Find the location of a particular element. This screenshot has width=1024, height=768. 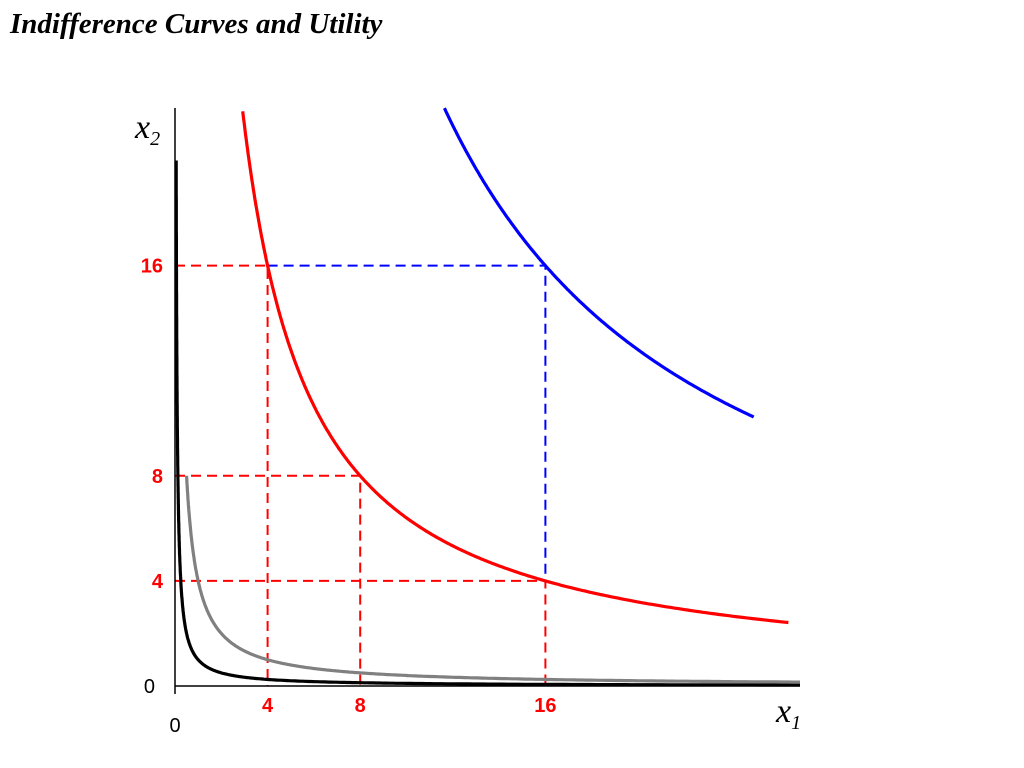

x-tick-label-8: 8 is located at coordinates (360, 706).